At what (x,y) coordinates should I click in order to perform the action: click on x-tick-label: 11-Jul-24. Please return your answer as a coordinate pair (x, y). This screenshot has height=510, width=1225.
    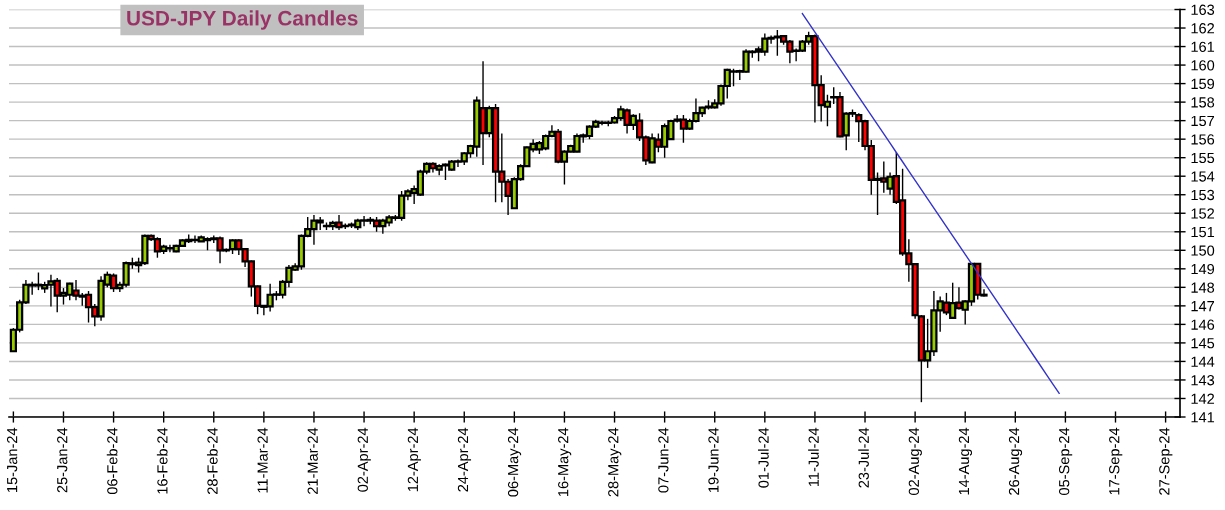
    Looking at the image, I should click on (813, 457).